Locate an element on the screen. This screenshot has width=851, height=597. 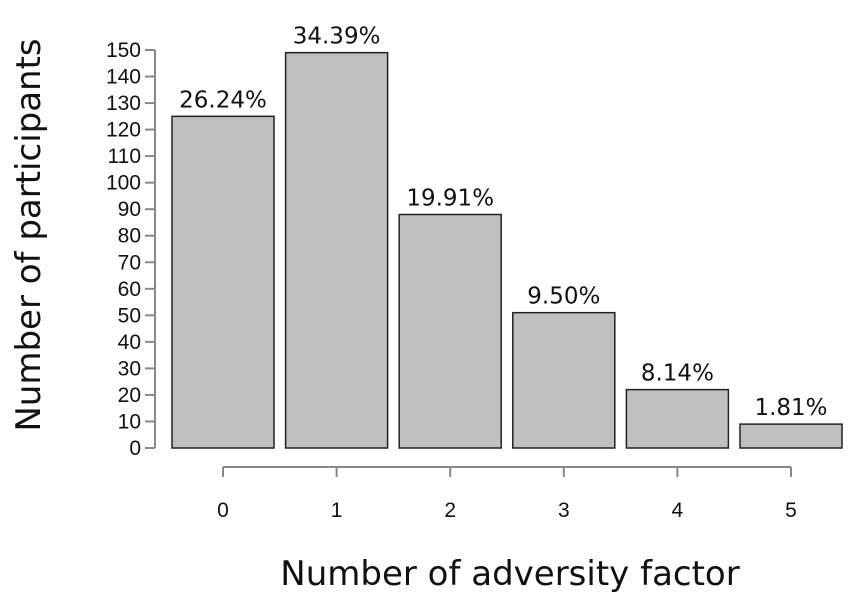
y-tick-label: 100 is located at coordinates (123, 183).